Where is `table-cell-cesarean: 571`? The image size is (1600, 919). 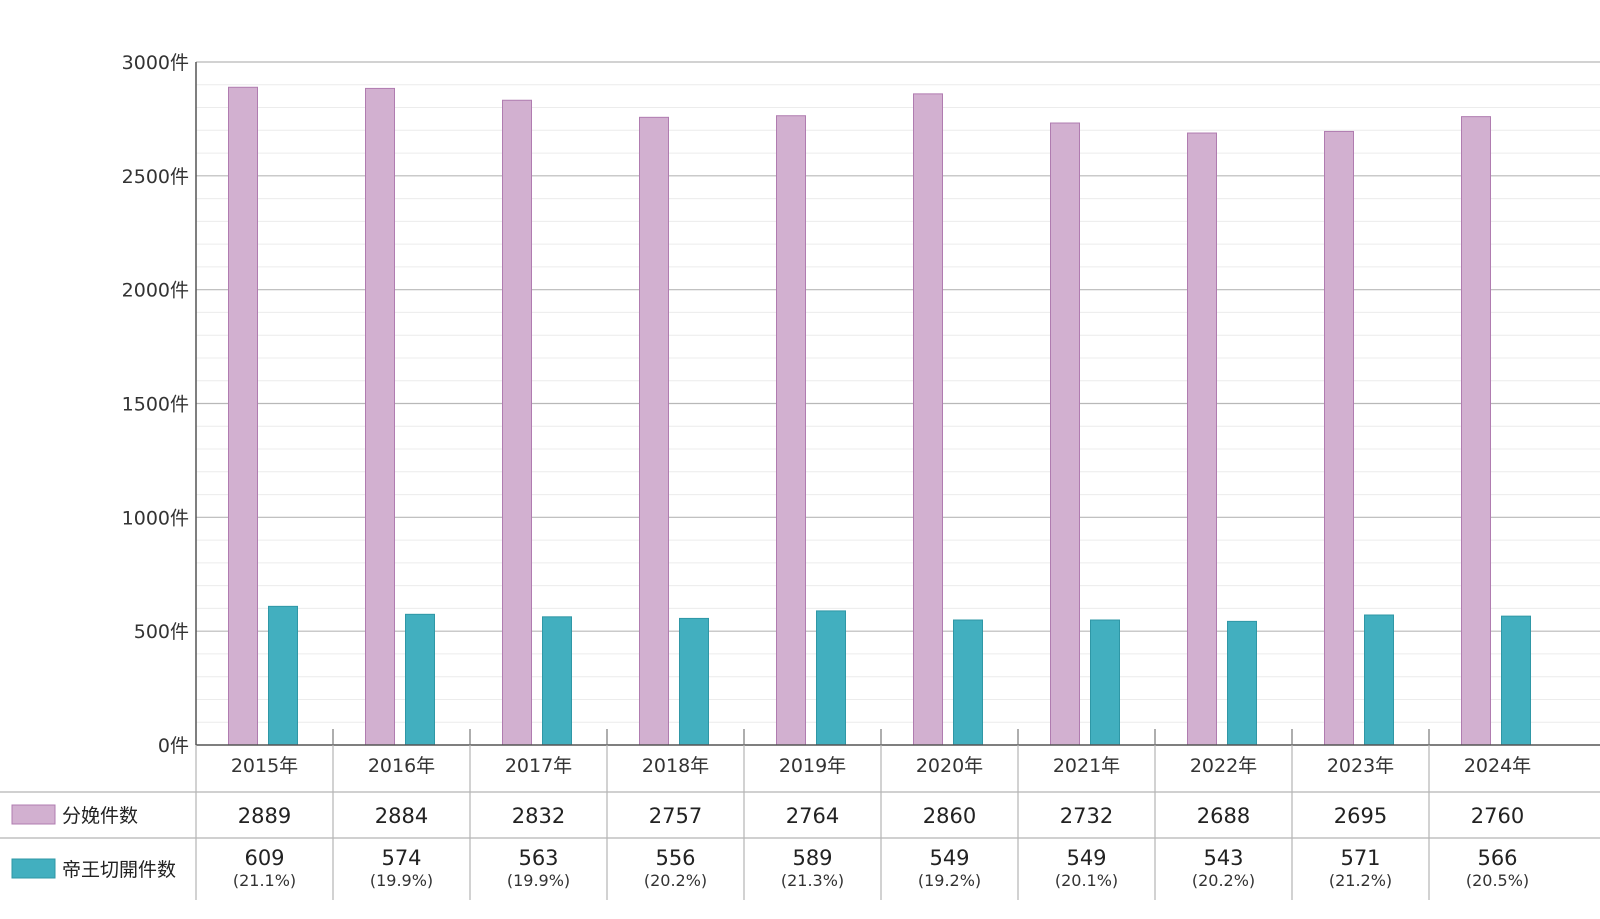 table-cell-cesarean: 571 is located at coordinates (1360, 858).